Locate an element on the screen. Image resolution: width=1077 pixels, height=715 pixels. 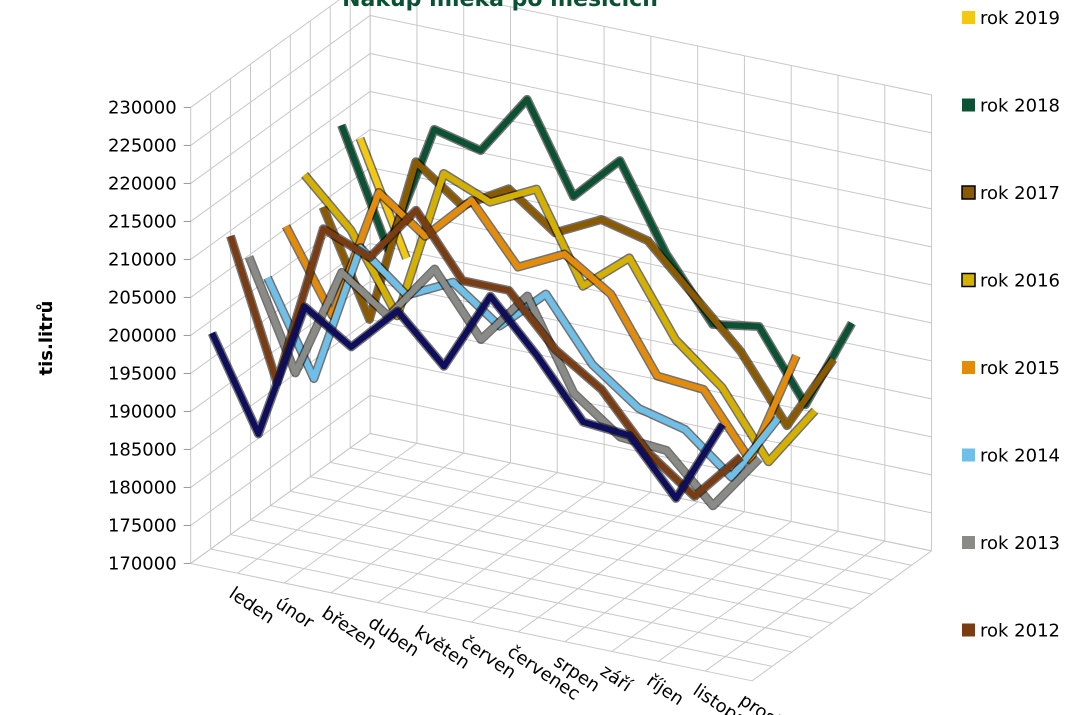
x-tick-label: prosinec is located at coordinates (772, 702).